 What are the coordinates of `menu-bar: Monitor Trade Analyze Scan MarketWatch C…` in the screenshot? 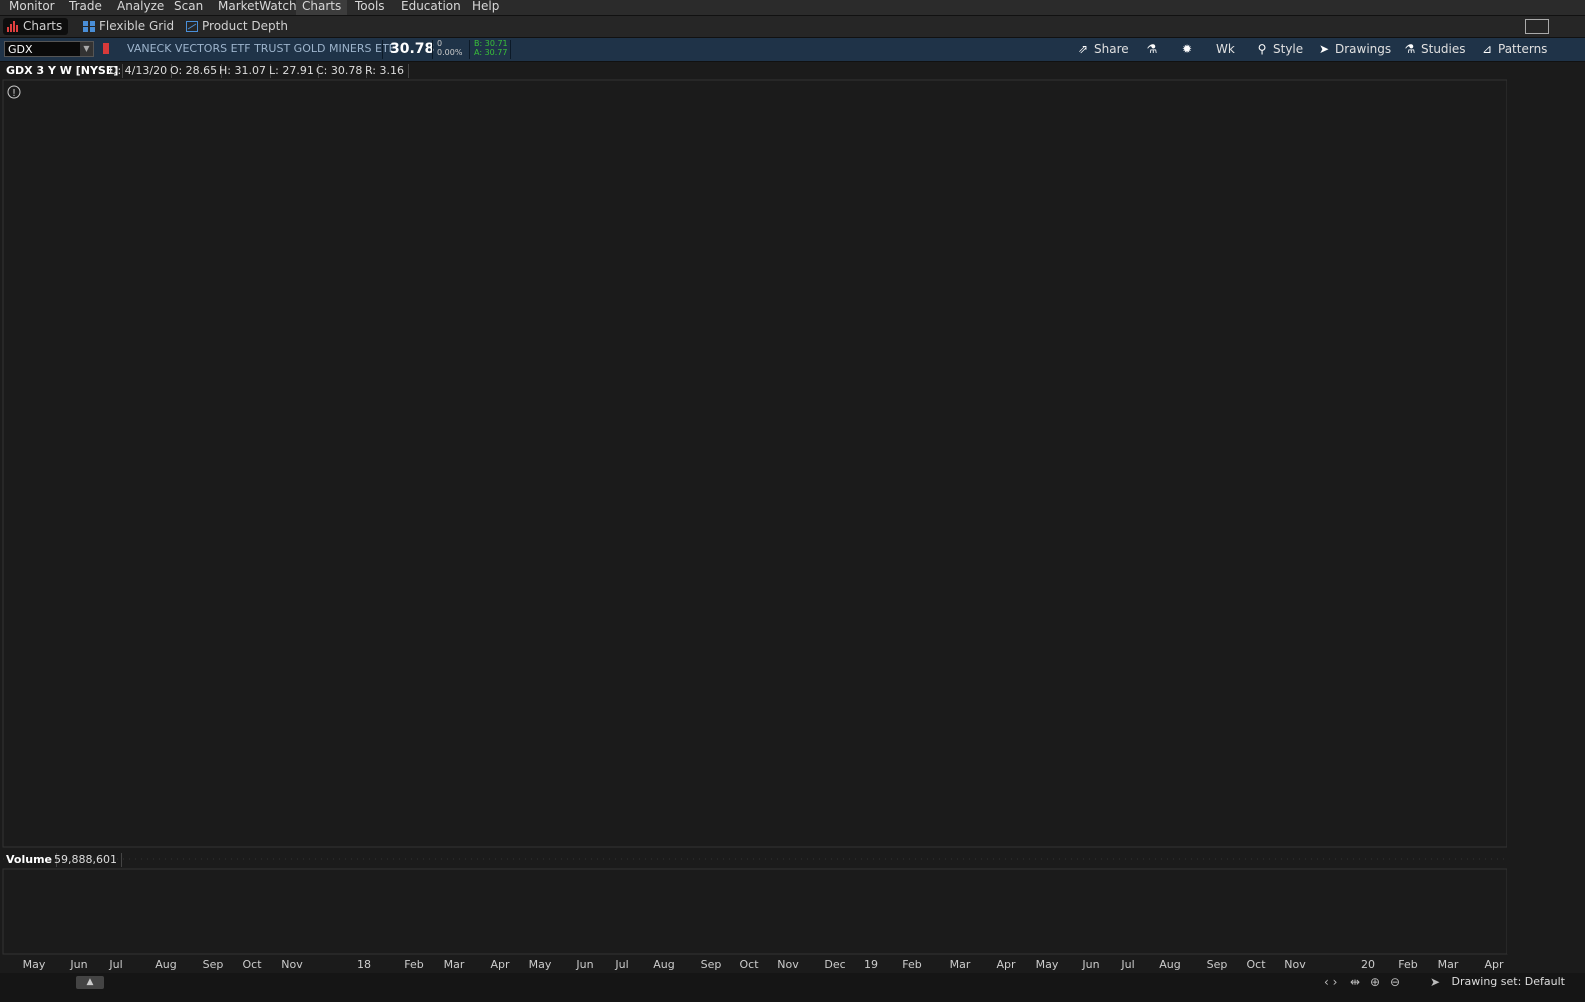 It's located at (792, 8).